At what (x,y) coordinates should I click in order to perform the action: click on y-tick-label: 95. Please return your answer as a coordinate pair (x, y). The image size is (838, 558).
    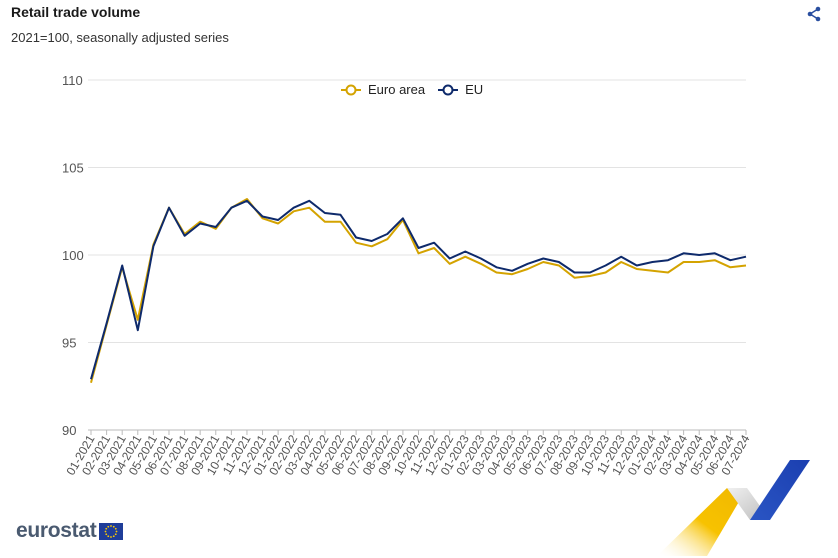
    Looking at the image, I should click on (69, 343).